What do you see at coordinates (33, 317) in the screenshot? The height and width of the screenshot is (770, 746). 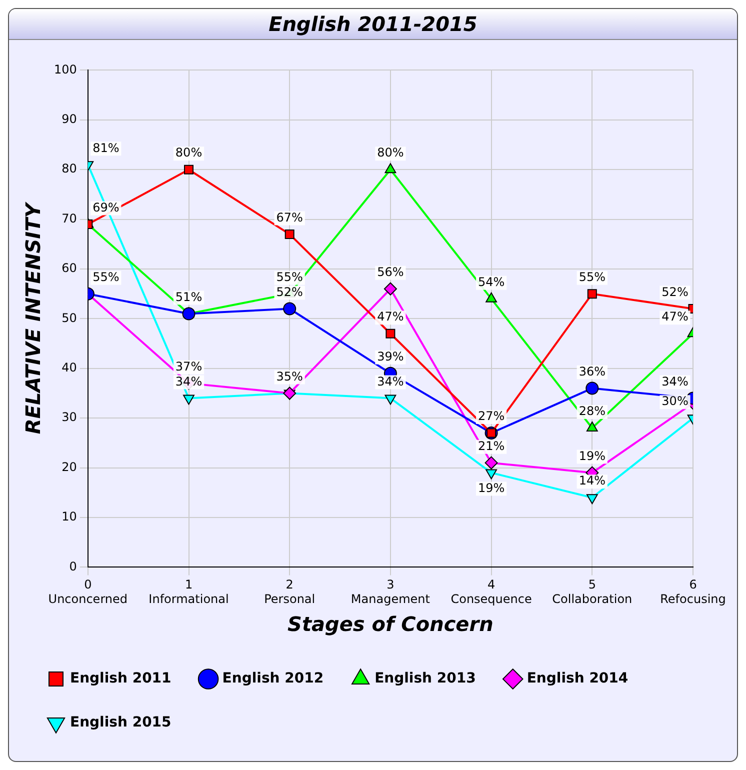 I see `y-axis-title: RELATIVE INTENSITY` at bounding box center [33, 317].